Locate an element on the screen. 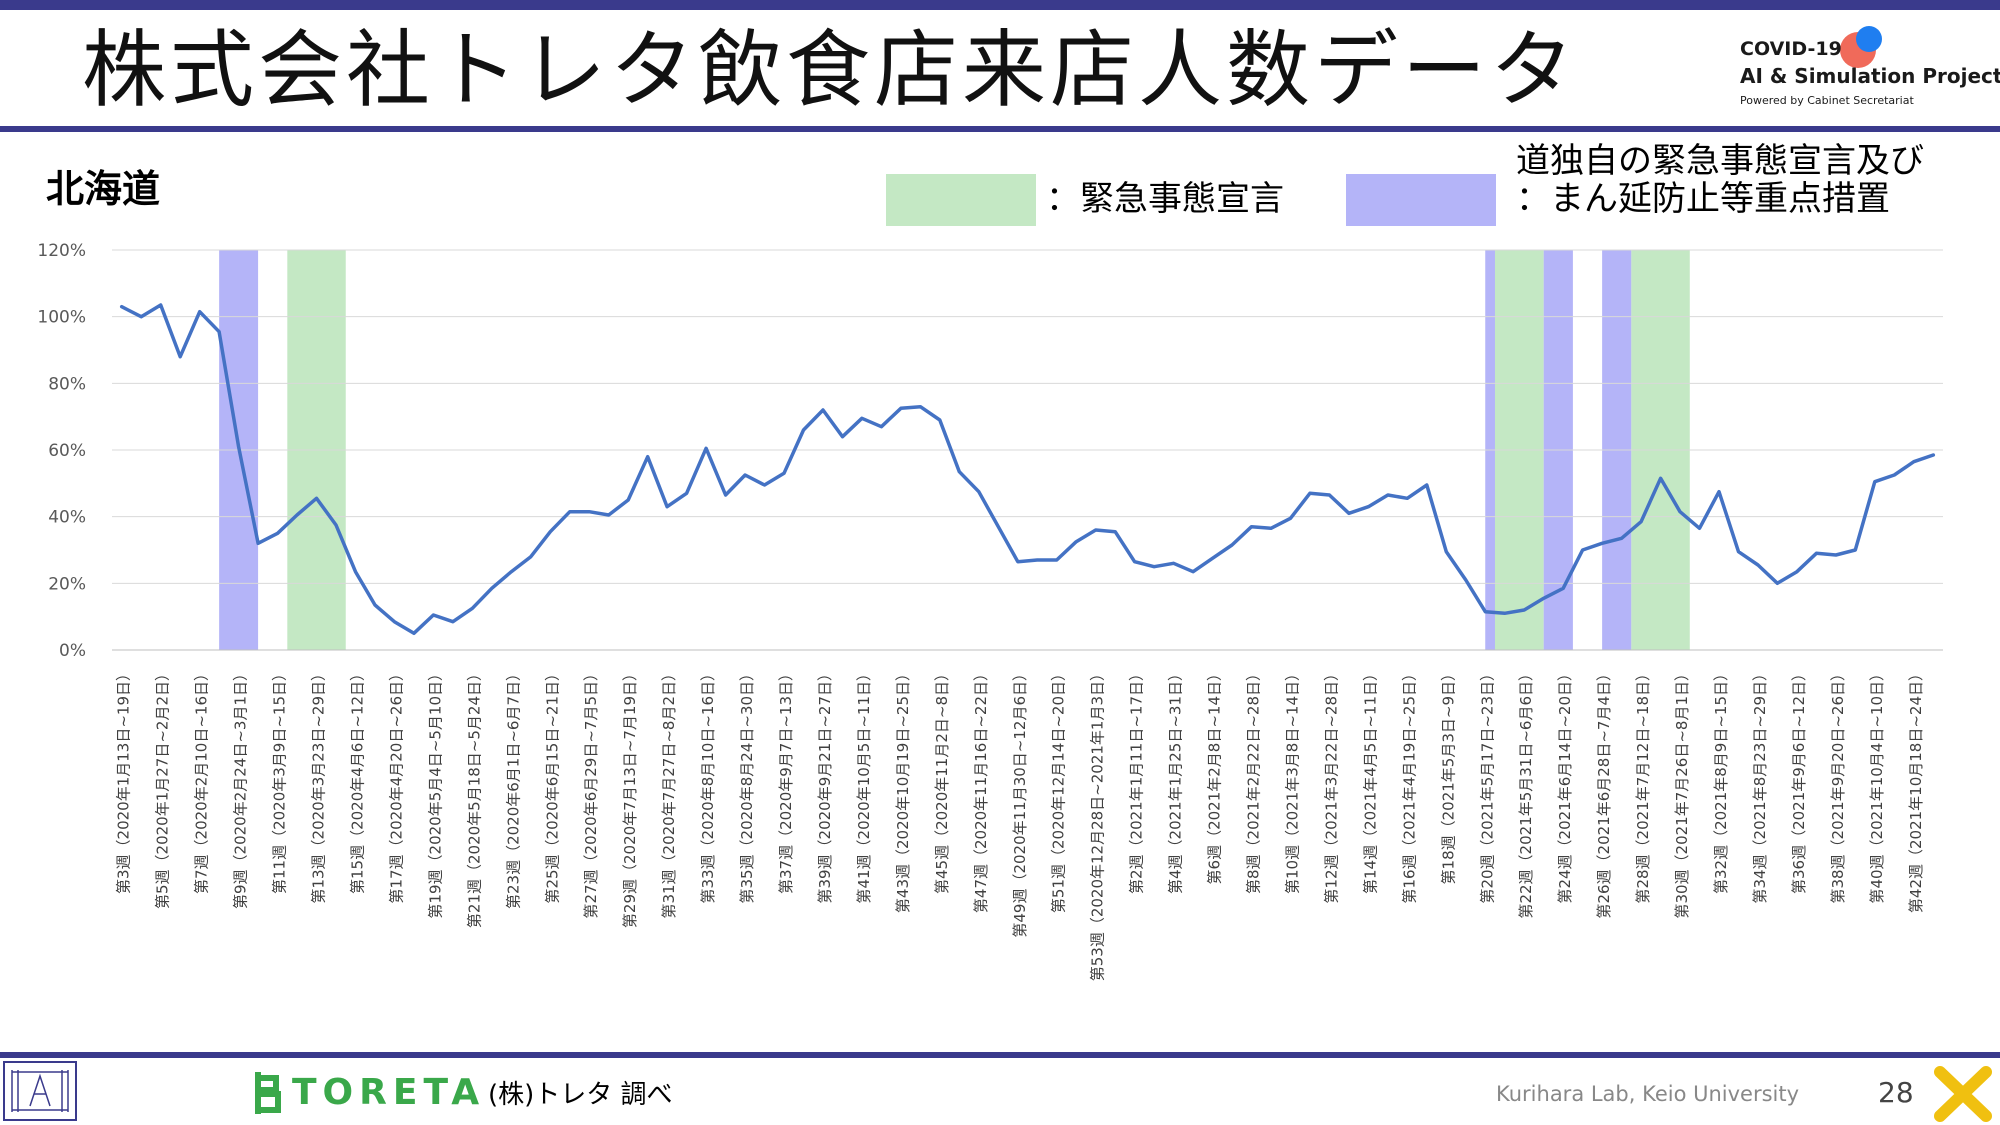 The width and height of the screenshot is (2000, 1125). y-axis-ticks: 0% 20% 40% 60% 80% 100% 120% is located at coordinates (61, 451).